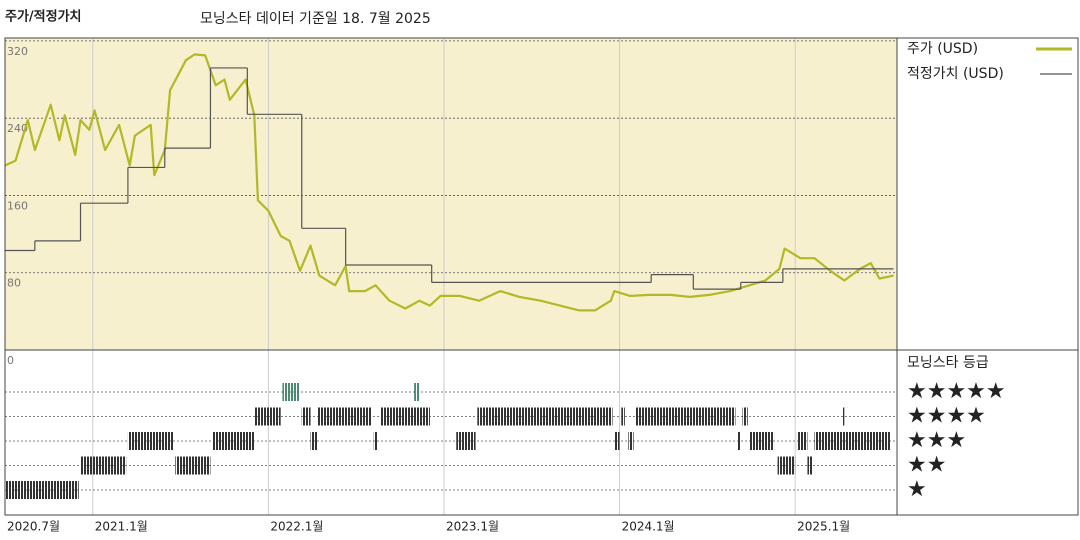  What do you see at coordinates (43, 17) in the screenshot?
I see `chart-title: 주가/적정가치` at bounding box center [43, 17].